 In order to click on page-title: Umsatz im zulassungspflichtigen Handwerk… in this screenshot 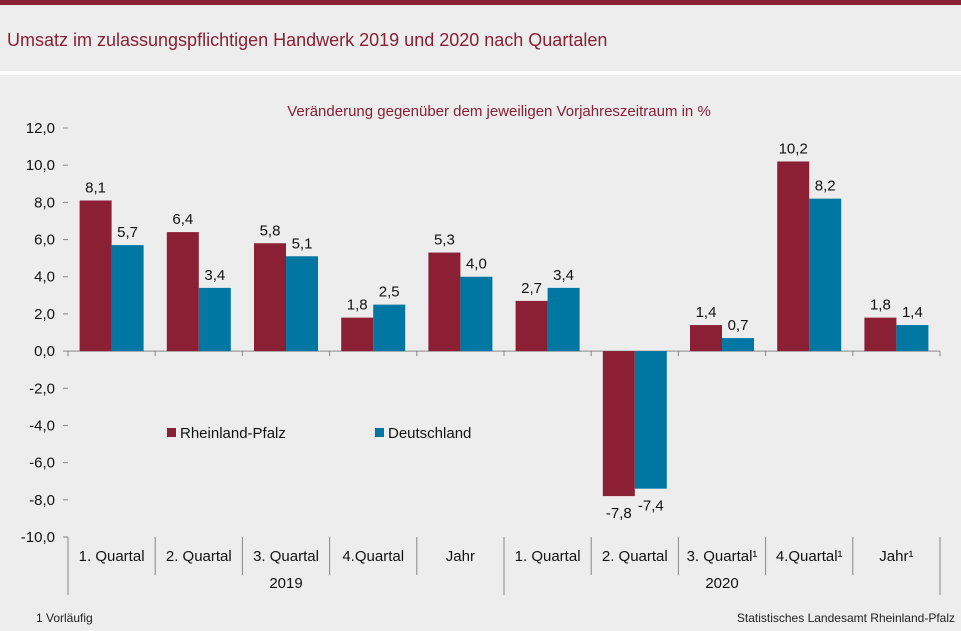, I will do `click(307, 40)`.